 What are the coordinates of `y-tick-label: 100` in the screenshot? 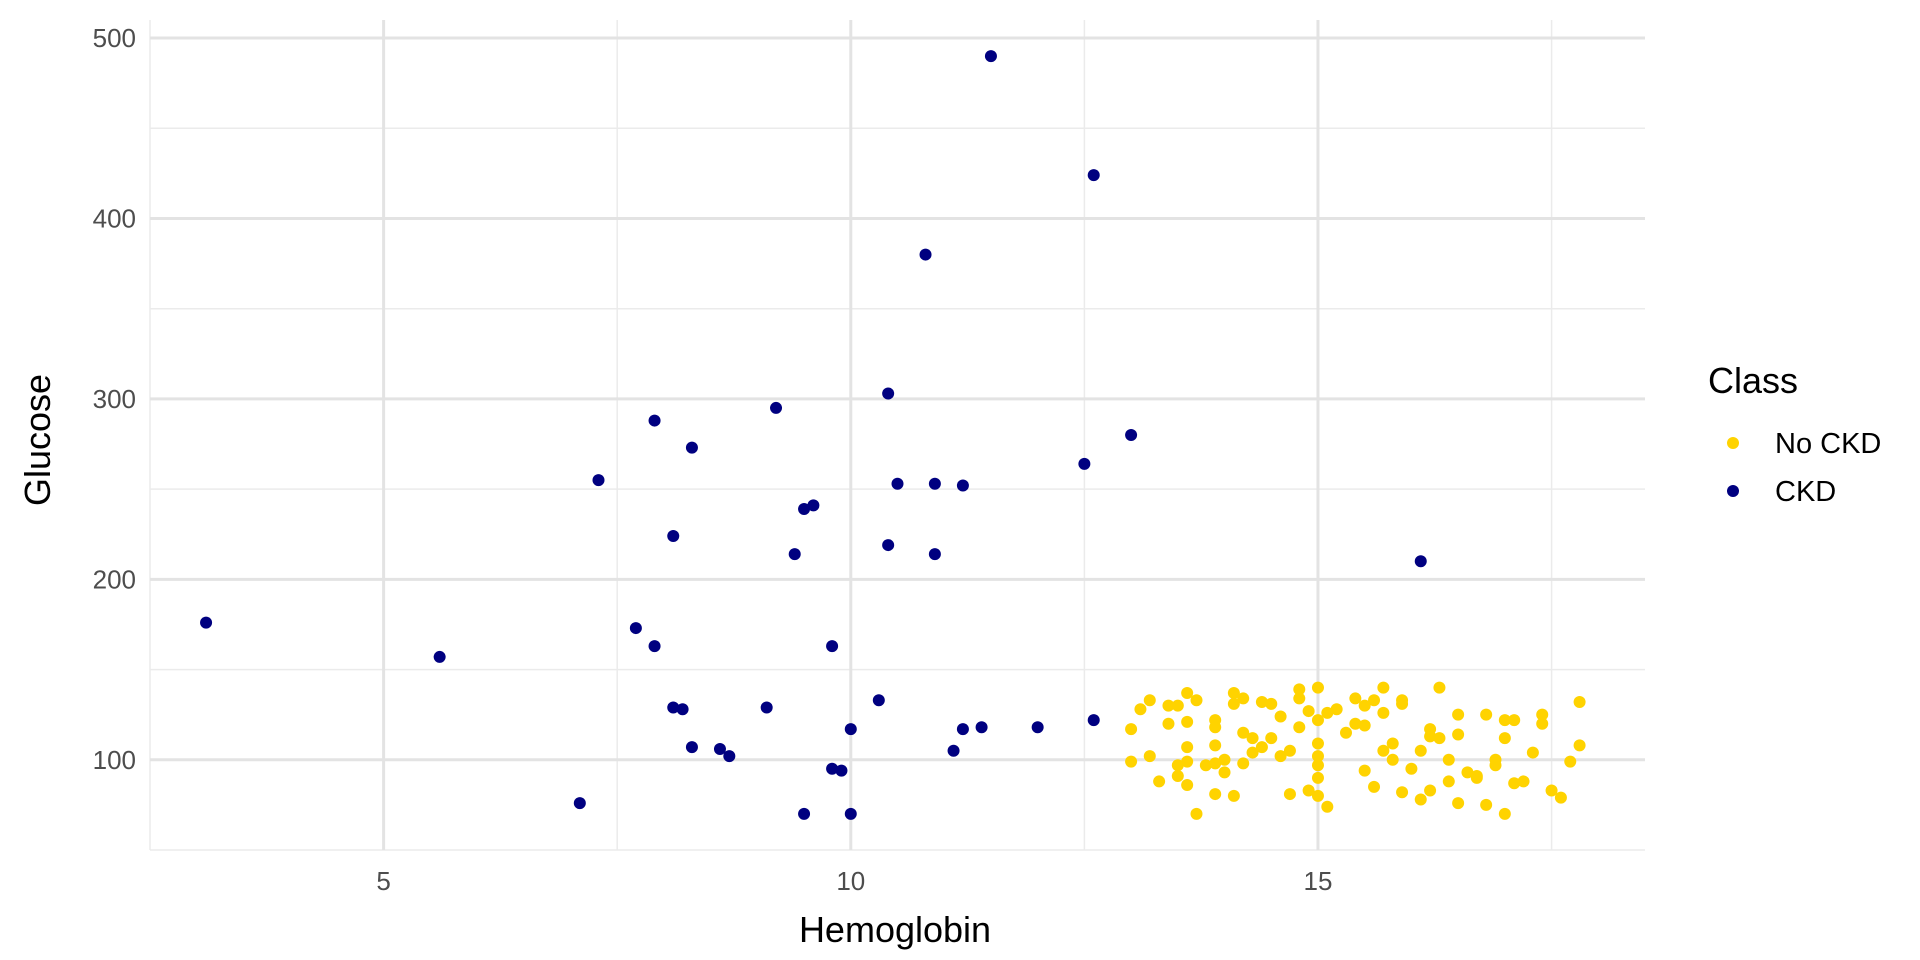 It's located at (114, 760).